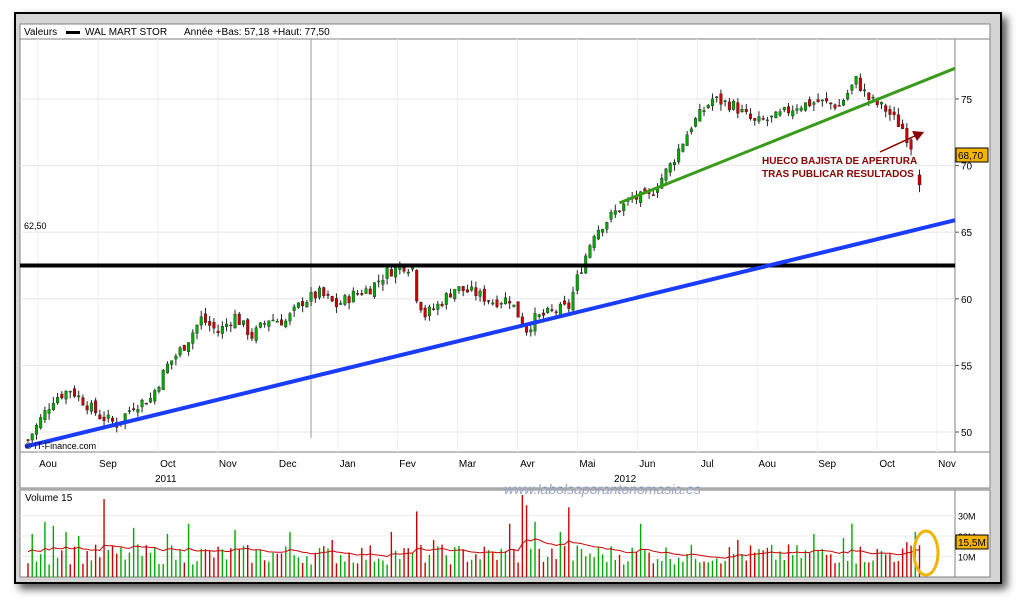 Image resolution: width=1020 pixels, height=600 pixels. What do you see at coordinates (967, 100) in the screenshot?
I see `y-tick-label: 75` at bounding box center [967, 100].